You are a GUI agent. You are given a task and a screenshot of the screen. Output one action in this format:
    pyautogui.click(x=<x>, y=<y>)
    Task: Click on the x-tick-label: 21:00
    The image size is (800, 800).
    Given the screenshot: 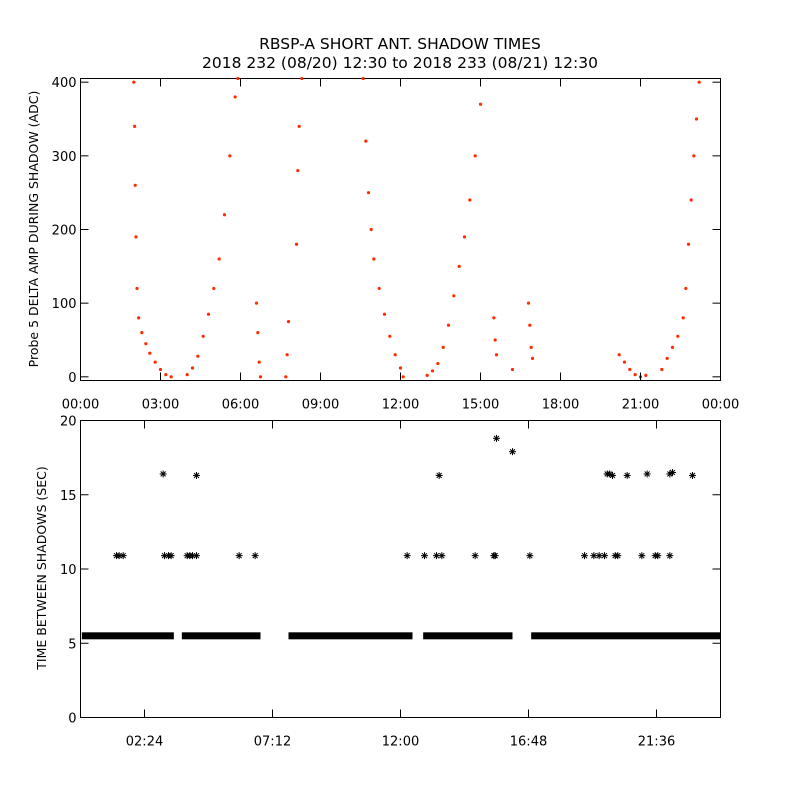 What is the action you would take?
    pyautogui.click(x=640, y=405)
    